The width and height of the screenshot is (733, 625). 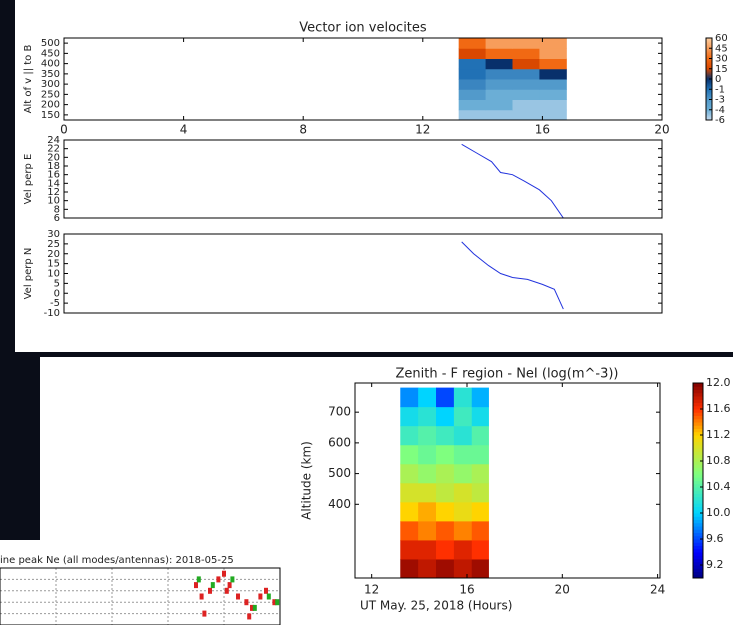 I want to click on y-tick-label: 450, so click(x=50, y=53).